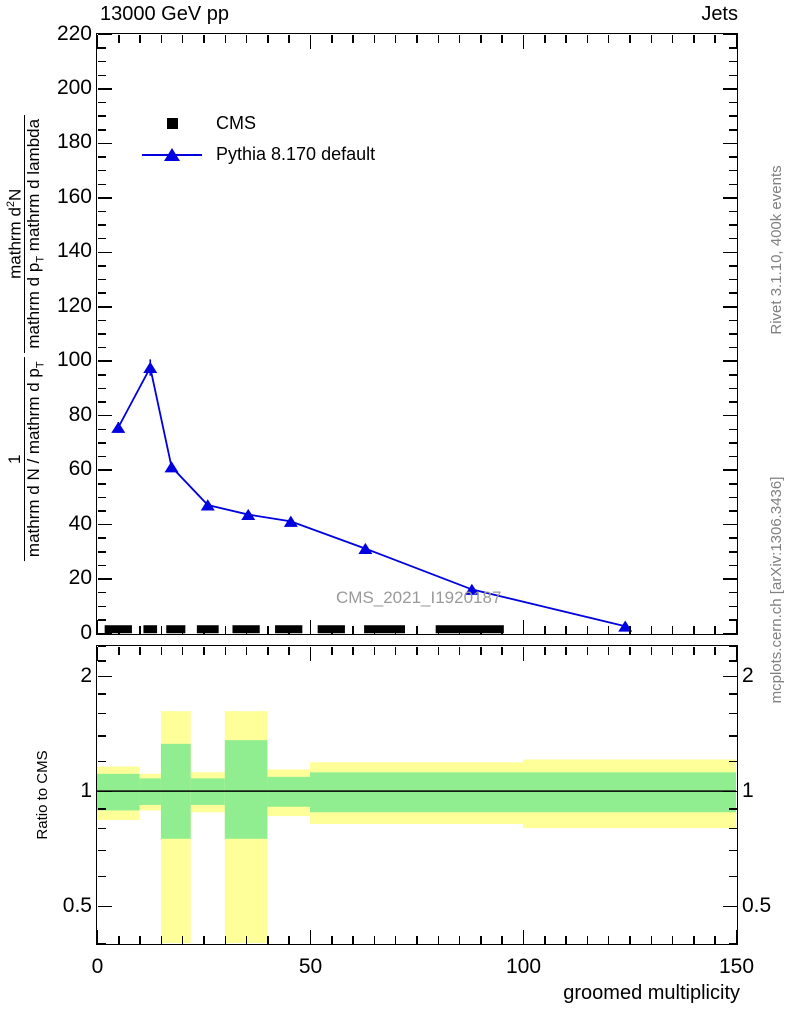 This screenshot has height=1024, width=786. I want to click on legend-label-cms: CMS, so click(236, 123).